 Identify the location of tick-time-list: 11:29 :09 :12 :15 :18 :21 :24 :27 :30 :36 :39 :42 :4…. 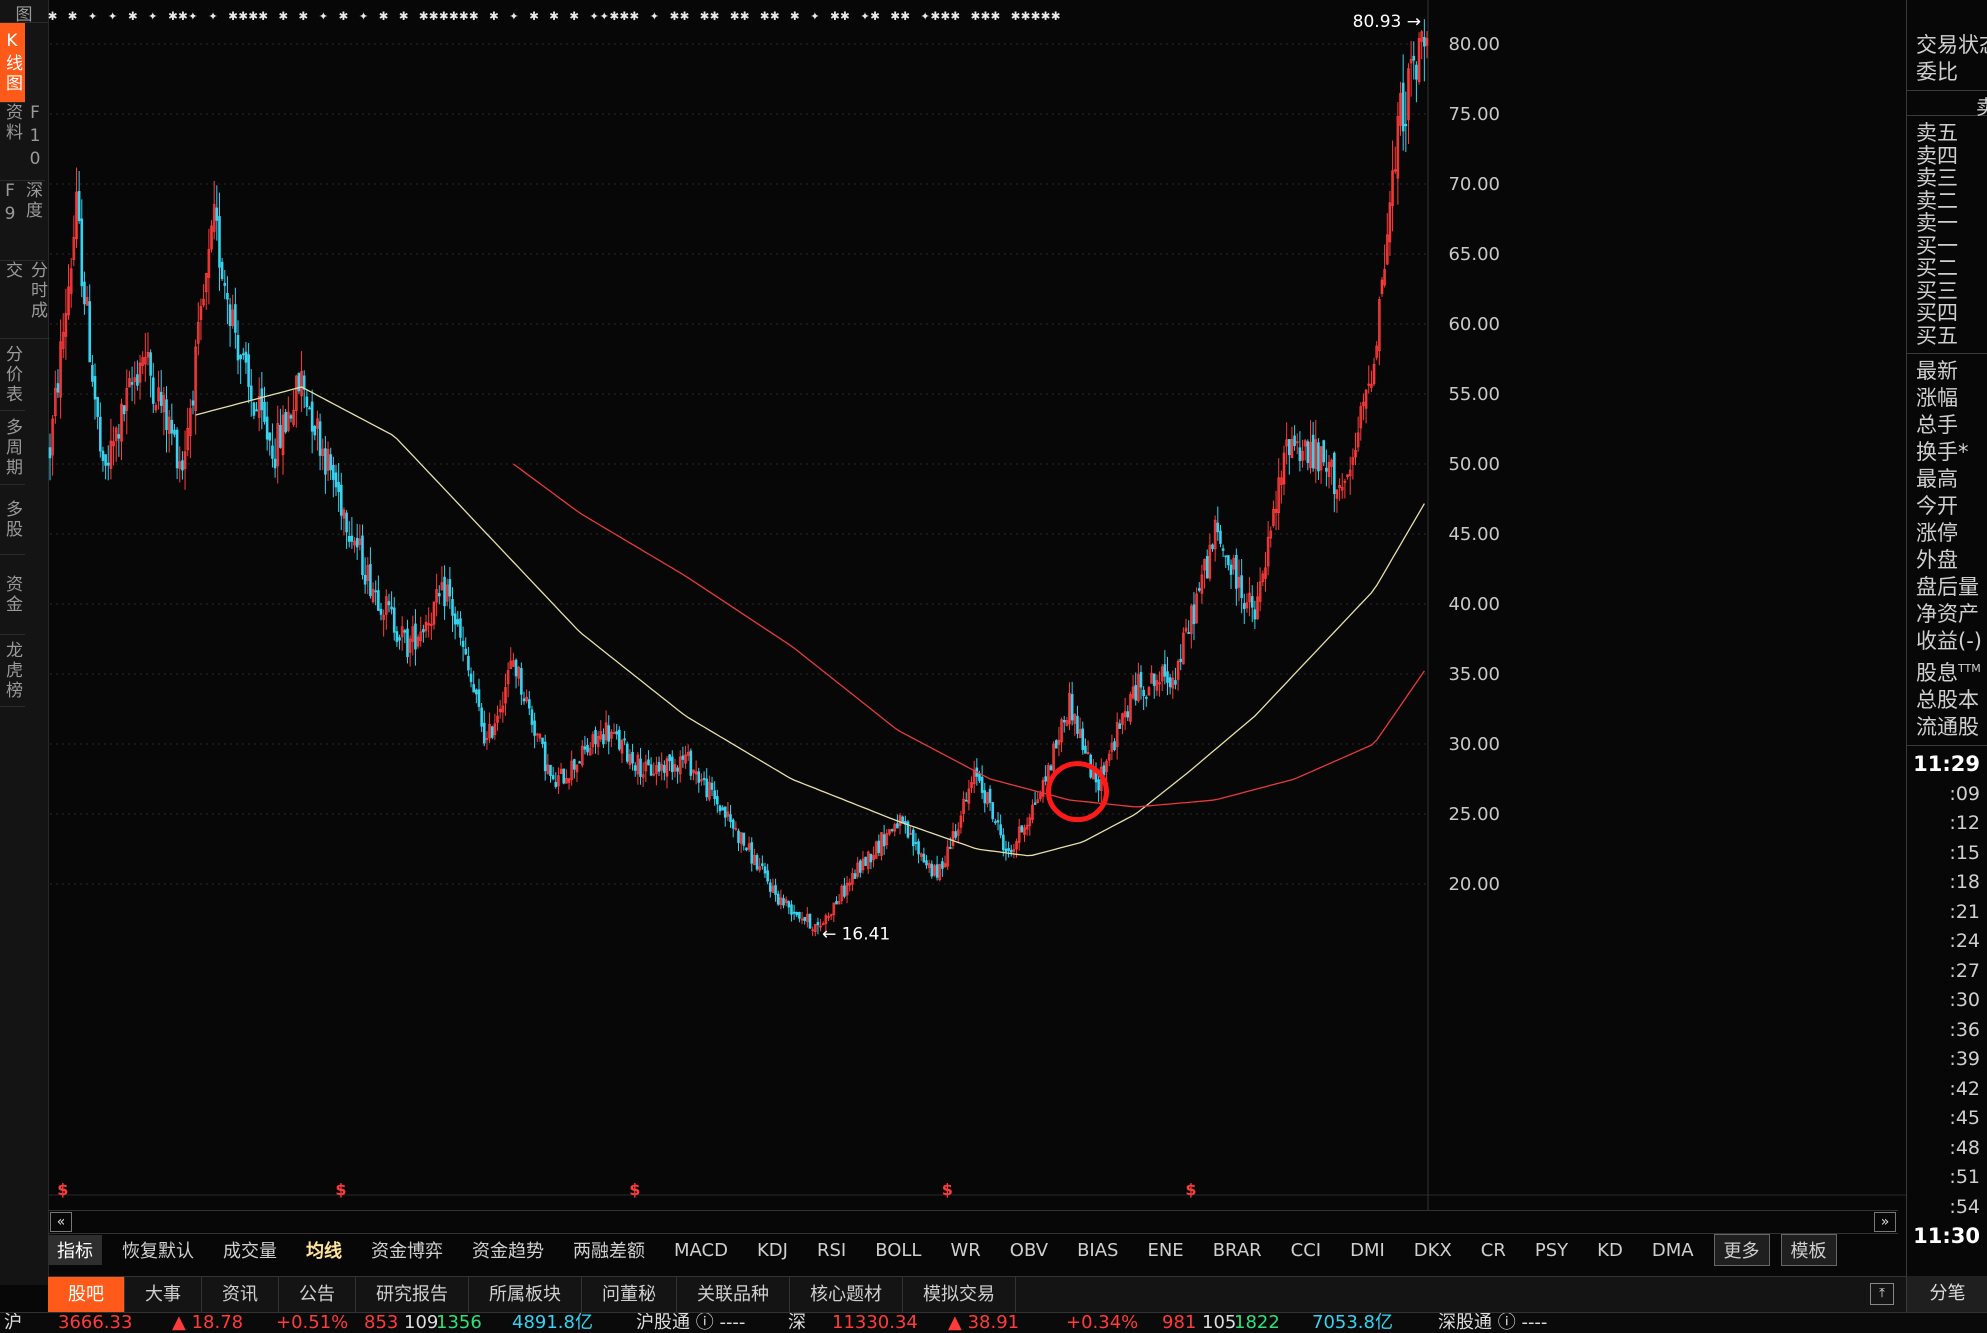
(1947, 999).